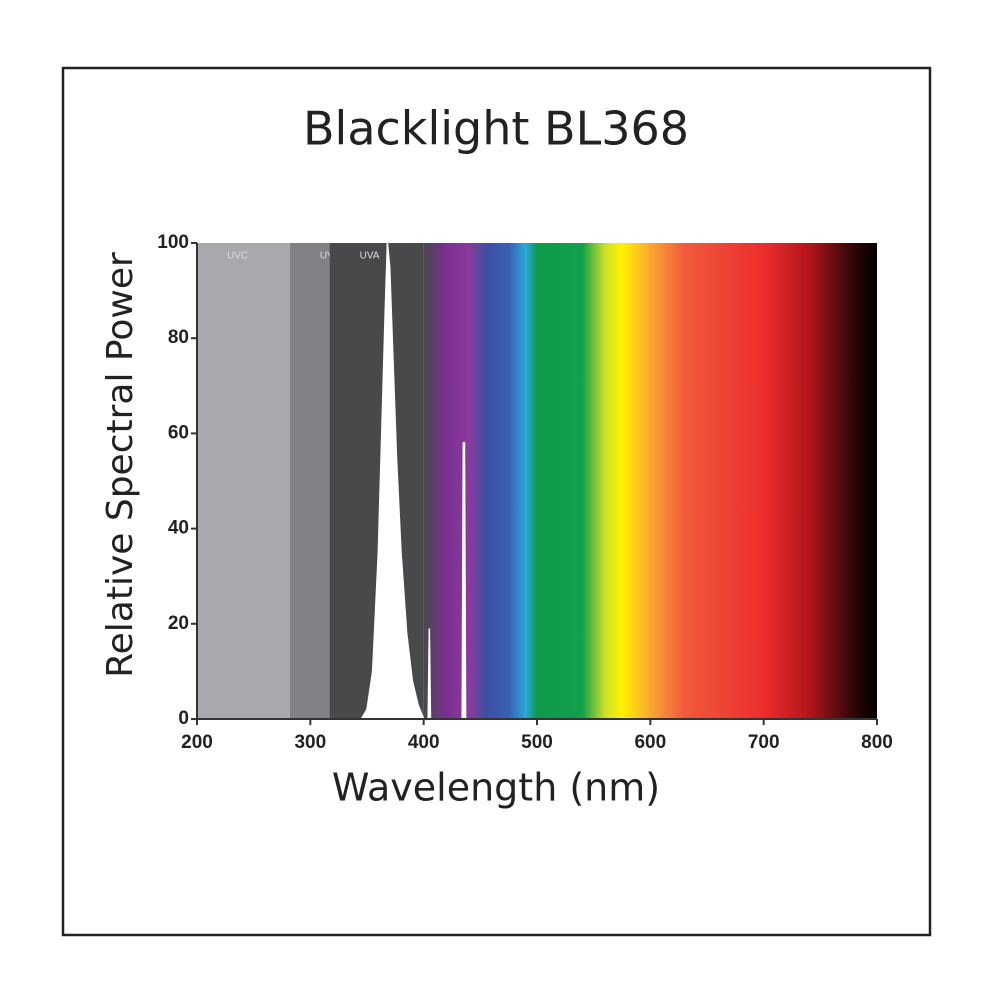 The height and width of the screenshot is (1004, 1000). What do you see at coordinates (197, 742) in the screenshot?
I see `x-tick-label: 200` at bounding box center [197, 742].